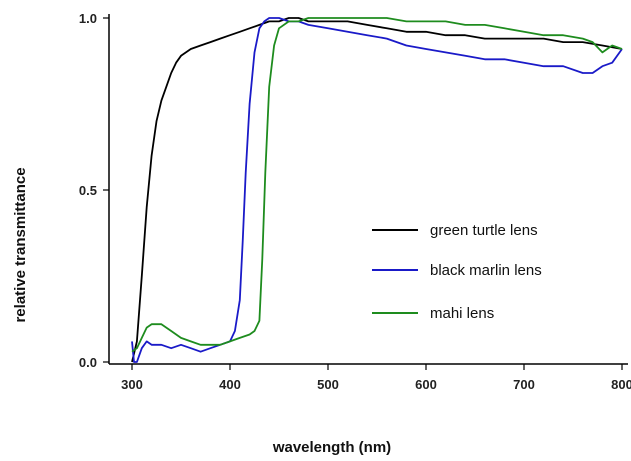 This screenshot has width=631, height=461. I want to click on x-tick-label: 700, so click(524, 384).